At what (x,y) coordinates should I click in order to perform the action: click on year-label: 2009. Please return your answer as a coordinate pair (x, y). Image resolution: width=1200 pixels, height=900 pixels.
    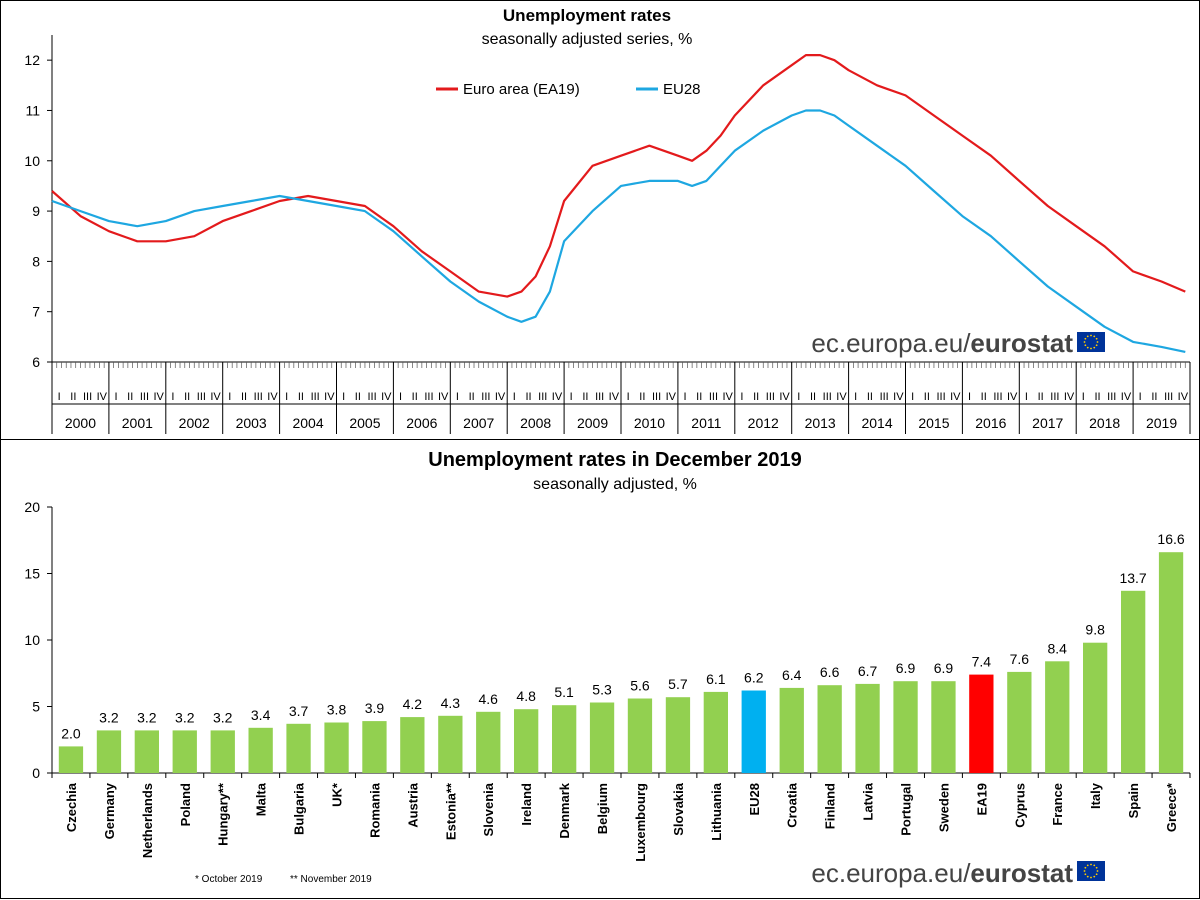
    Looking at the image, I should click on (592, 423).